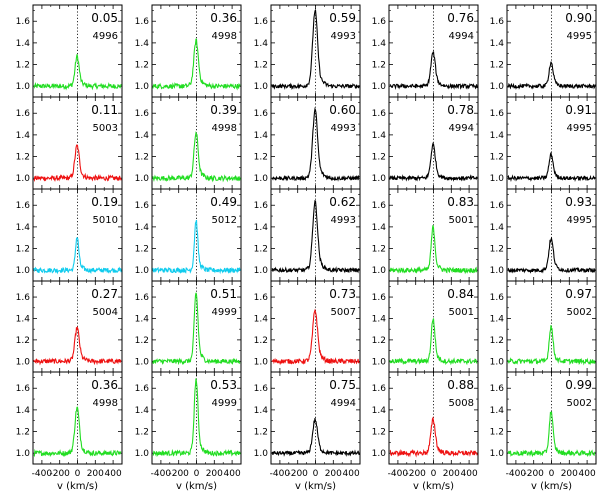 This screenshot has height=499, width=600. What do you see at coordinates (224, 312) in the screenshot?
I see `id-label: 4999` at bounding box center [224, 312].